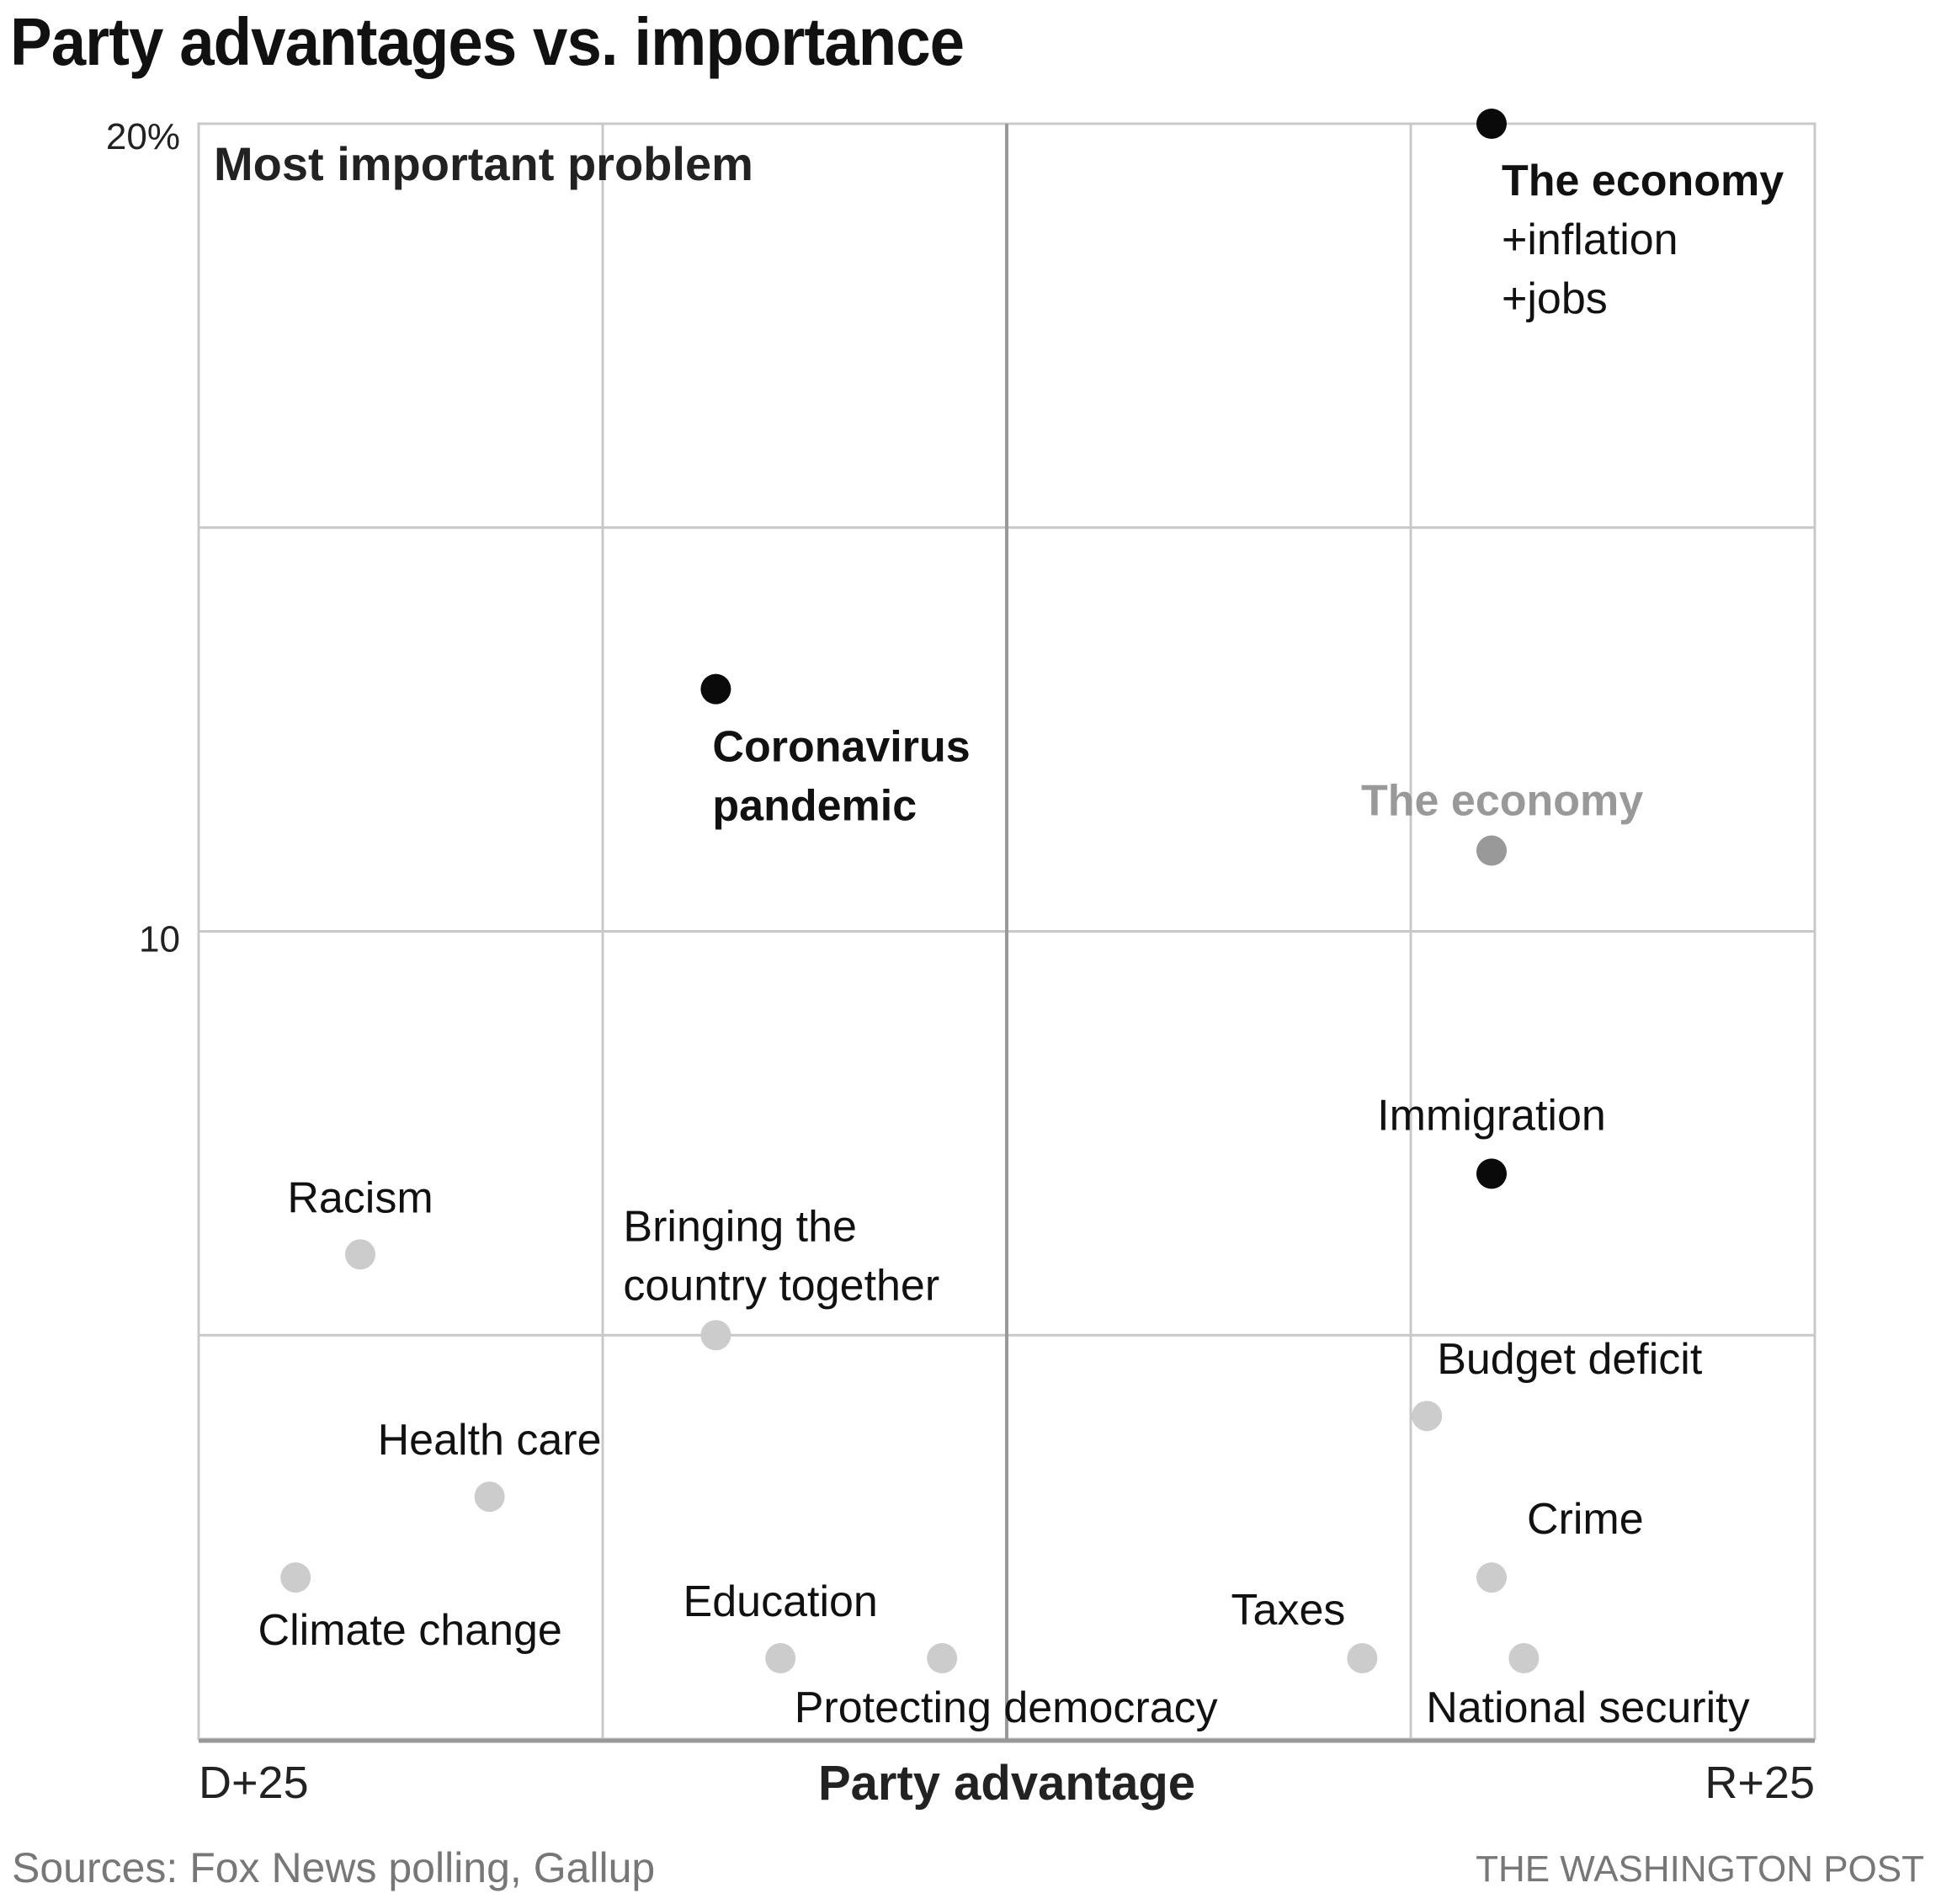 This screenshot has width=1936, height=1904. What do you see at coordinates (740, 1226) in the screenshot?
I see `point-label-line: Bringing the` at bounding box center [740, 1226].